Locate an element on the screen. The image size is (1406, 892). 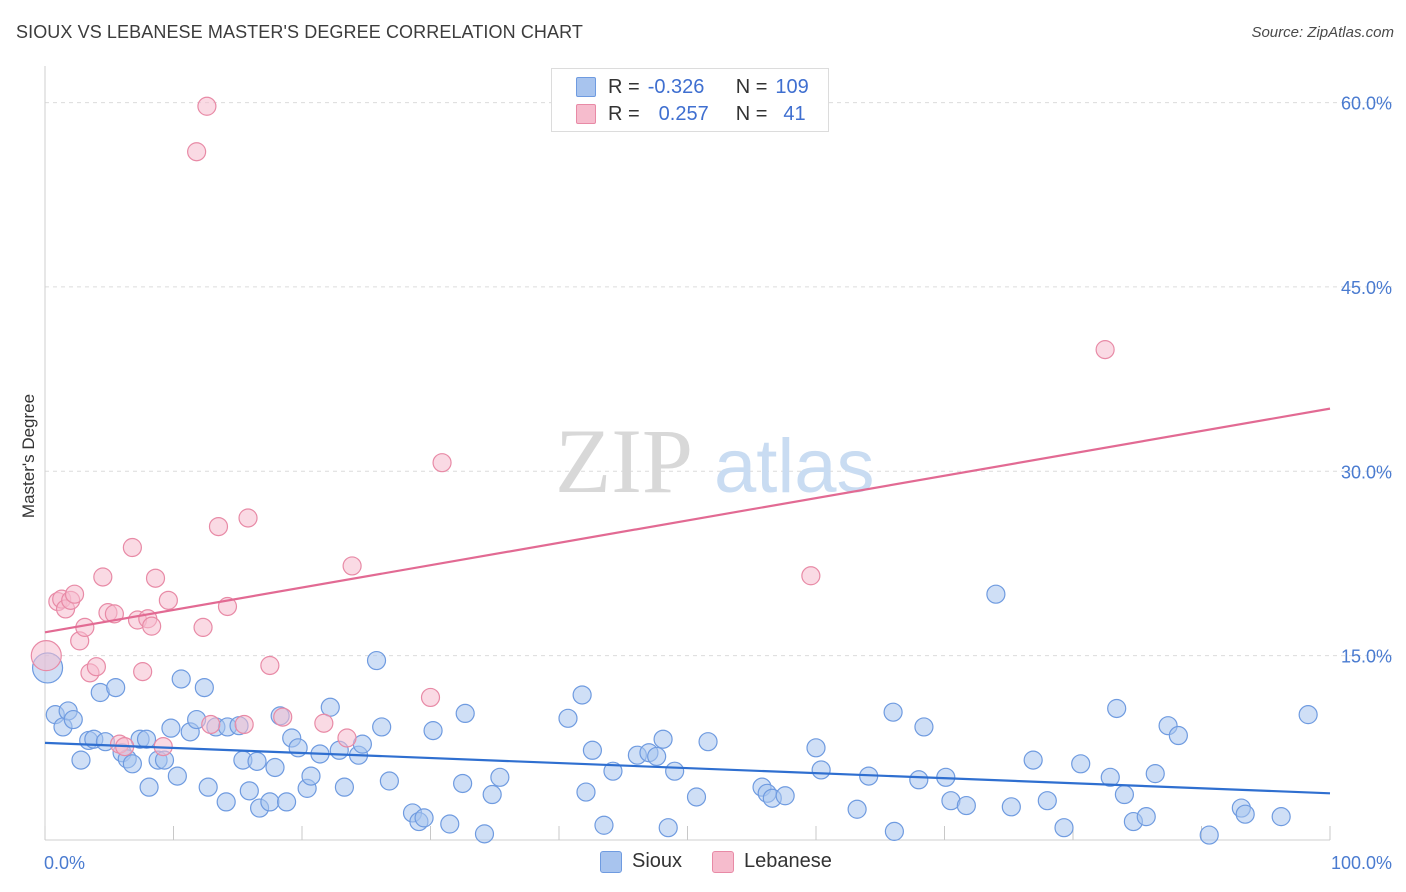
legend-item-sioux: Sioux is located at coordinates (641, 861).